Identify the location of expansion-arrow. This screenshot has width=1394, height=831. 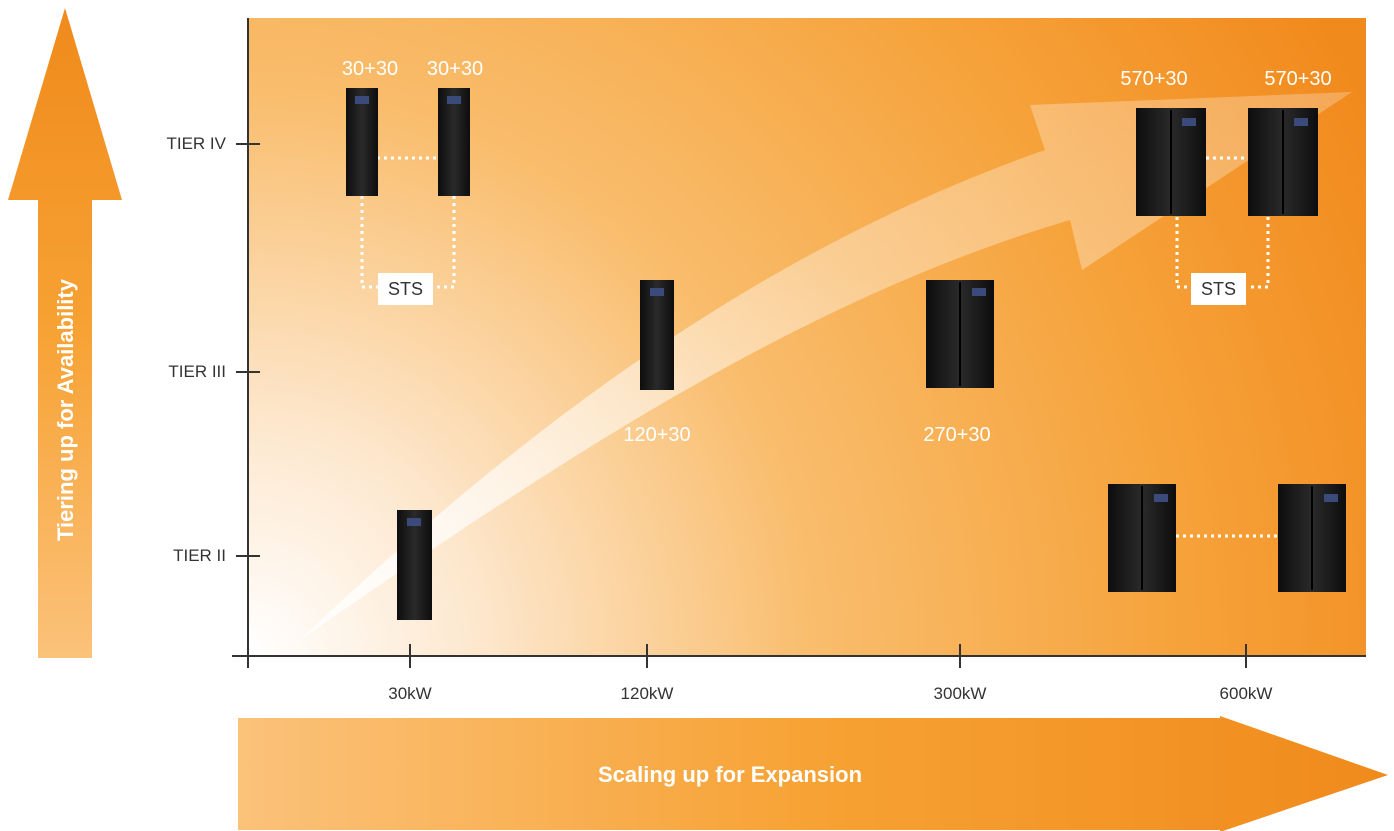
(813, 773).